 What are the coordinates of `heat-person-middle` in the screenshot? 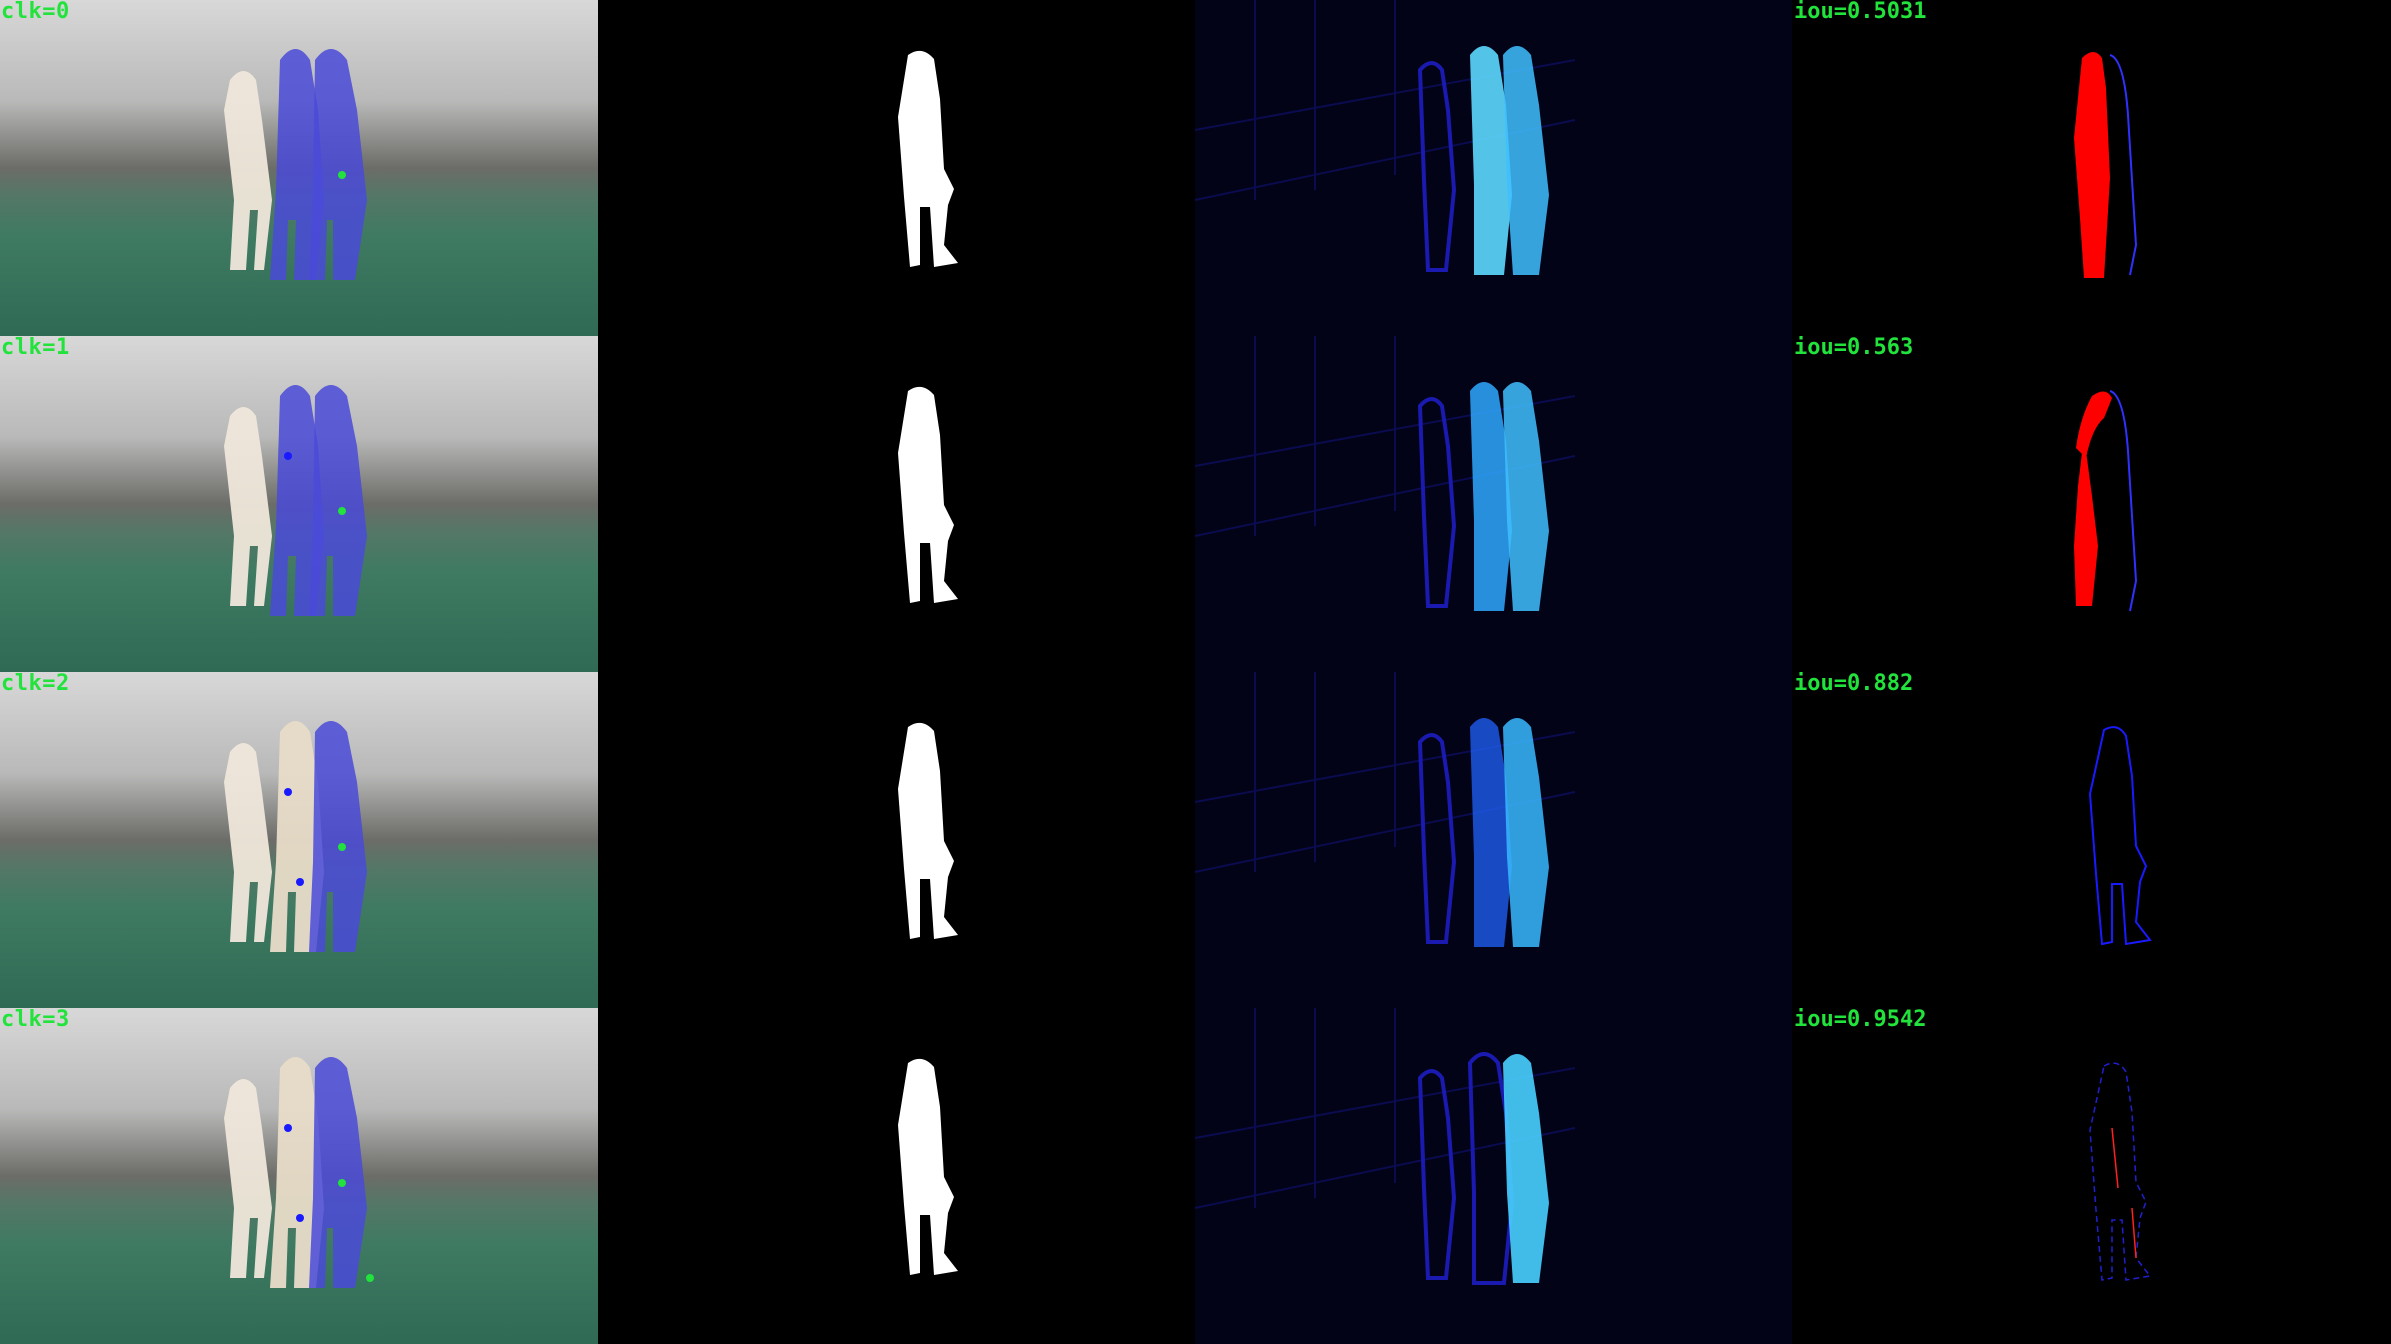 It's located at (1491, 160).